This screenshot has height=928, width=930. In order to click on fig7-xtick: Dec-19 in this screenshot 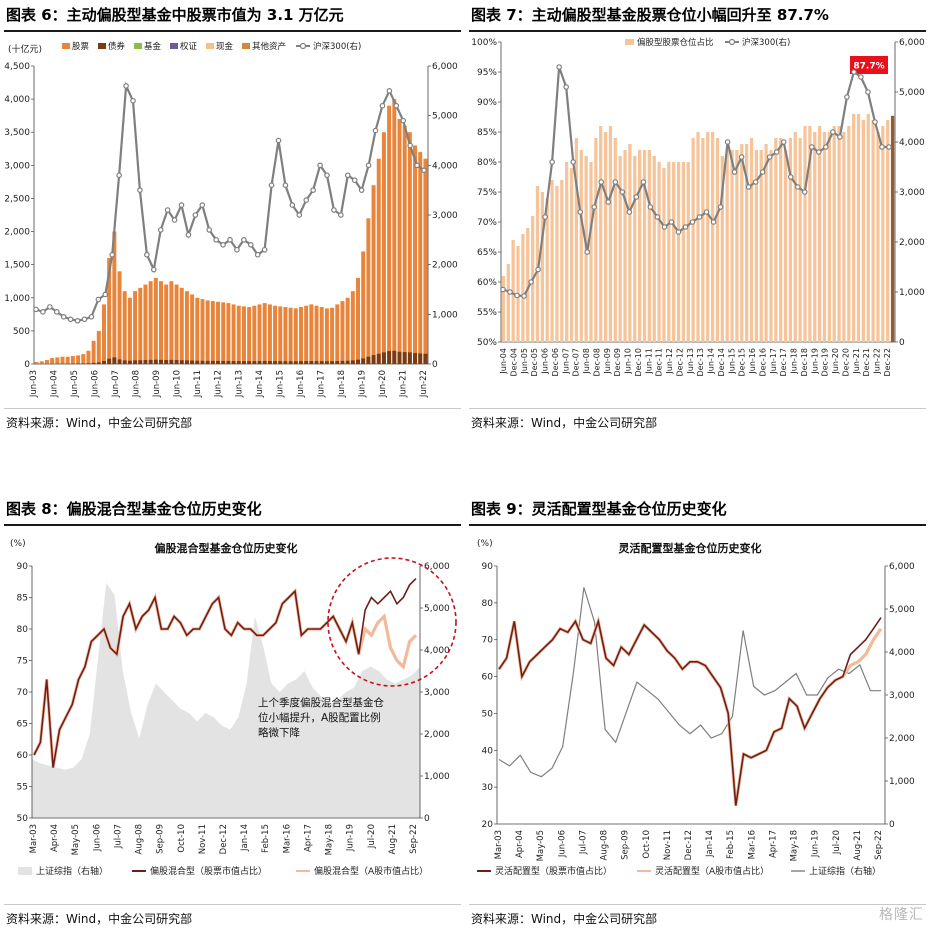, I will do `click(825, 362)`.